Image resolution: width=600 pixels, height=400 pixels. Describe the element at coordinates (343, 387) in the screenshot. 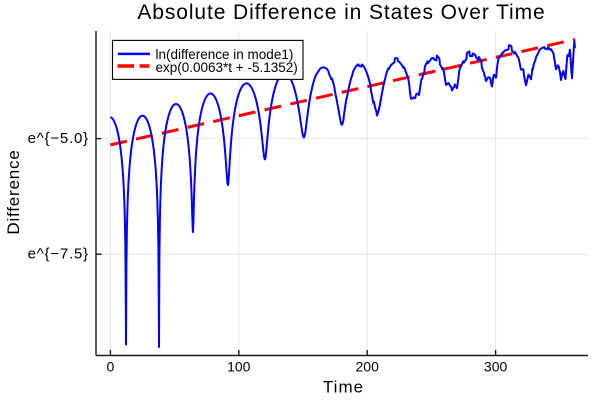

I see `svg-text: Time` at that location.